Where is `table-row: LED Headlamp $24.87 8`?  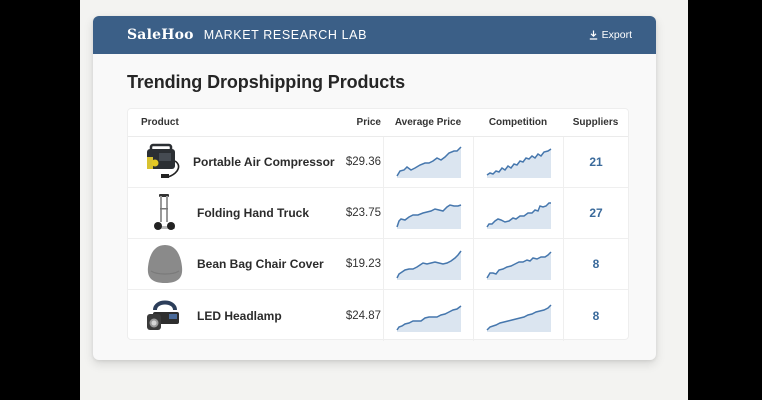
table-row: LED Headlamp $24.87 8 is located at coordinates (378, 315).